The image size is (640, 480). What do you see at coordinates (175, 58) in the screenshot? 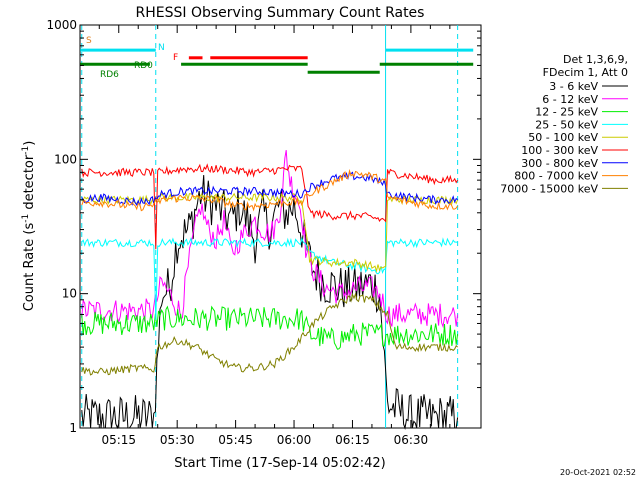
I see `flag-label-f: F` at bounding box center [175, 58].